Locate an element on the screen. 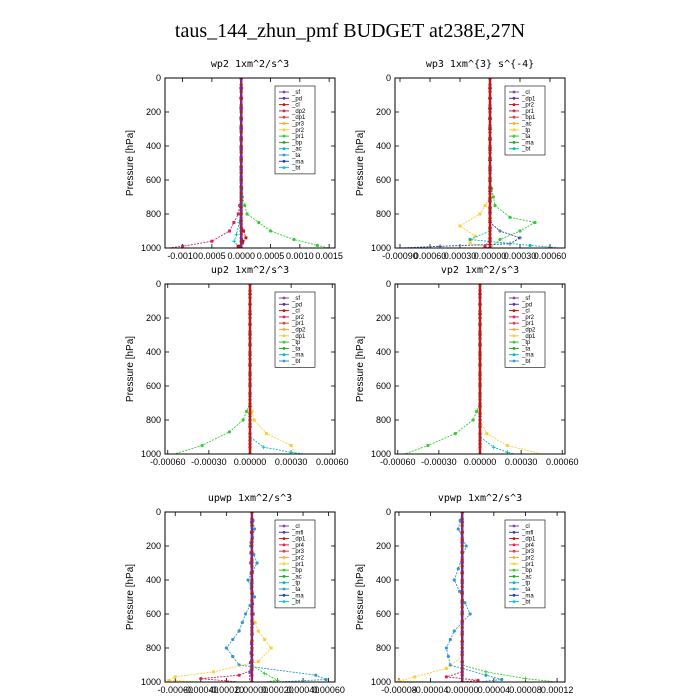  series-line is located at coordinates (430, 597).